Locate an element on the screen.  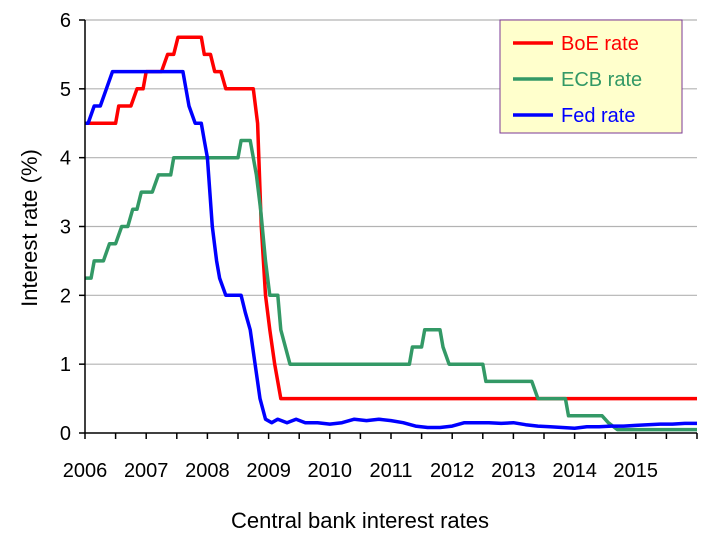
x-tick-label-1: 2007 is located at coordinates (146, 471).